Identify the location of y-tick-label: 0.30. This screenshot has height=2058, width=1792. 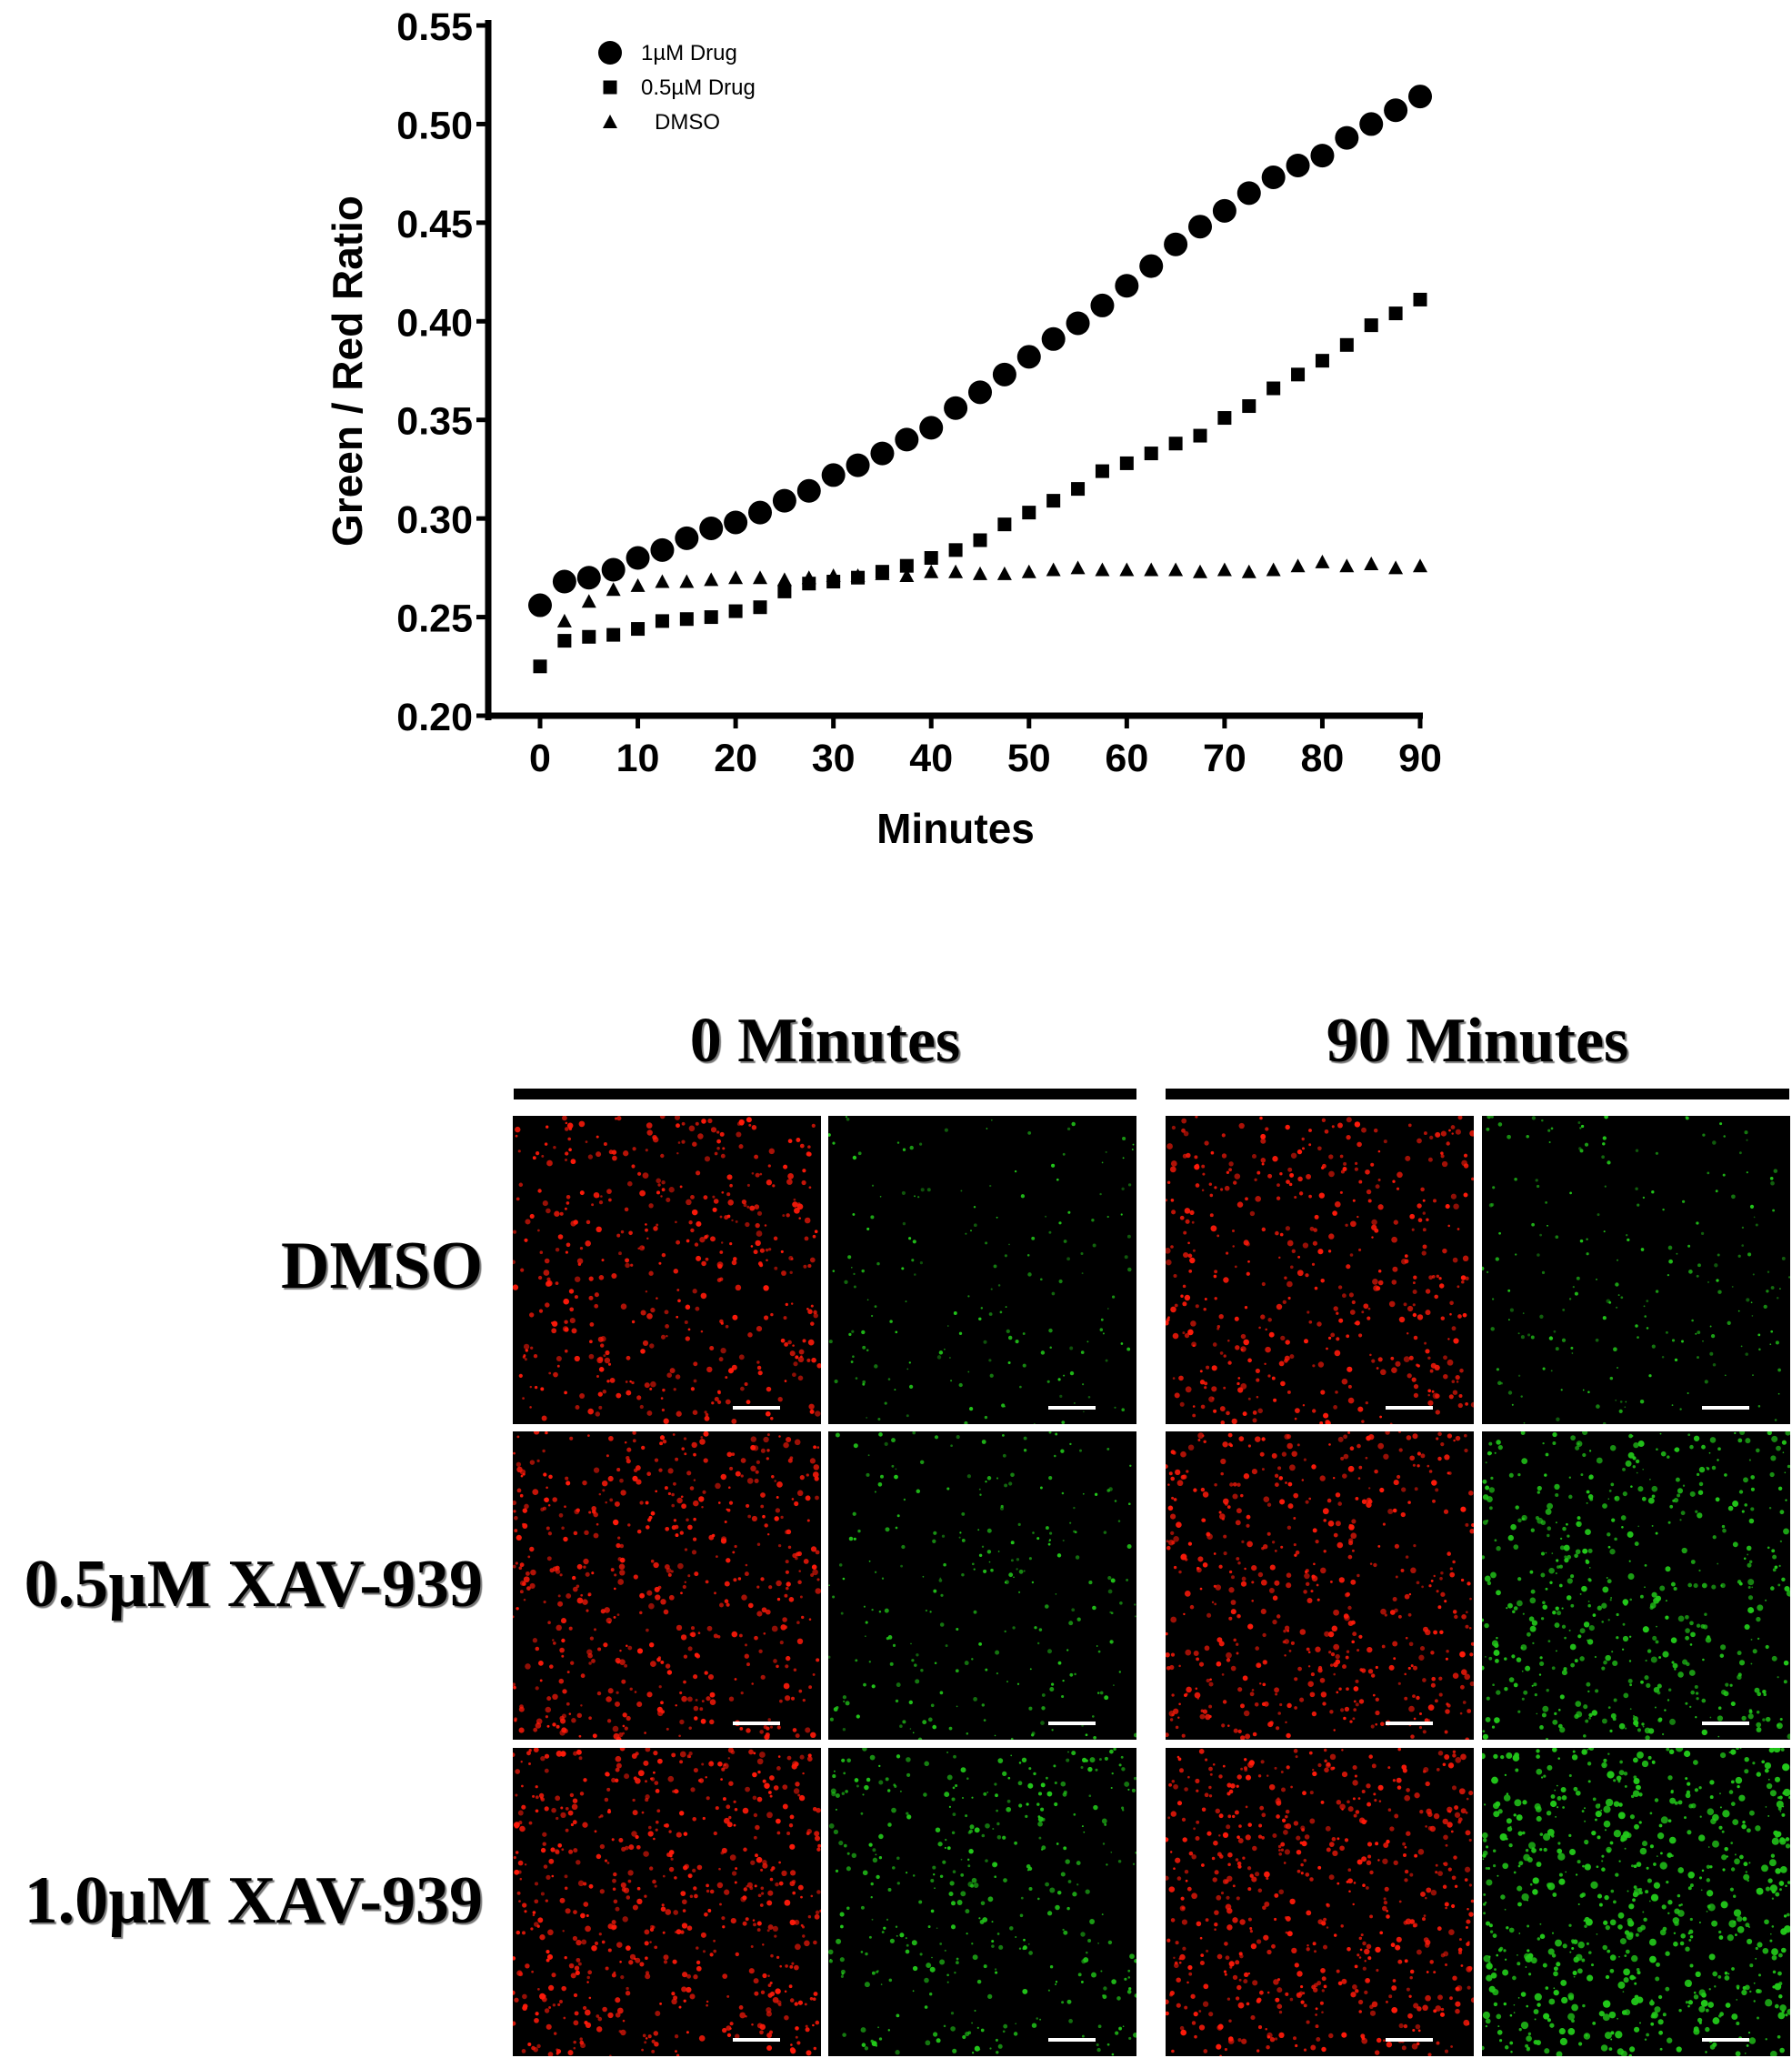
(434, 520).